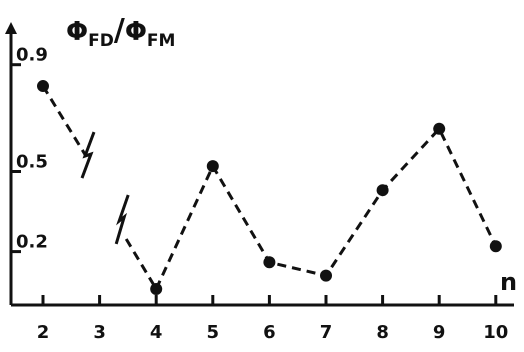 Image resolution: width=524 pixels, height=352 pixels. What do you see at coordinates (156, 332) in the screenshot?
I see `x-tick-label: 4` at bounding box center [156, 332].